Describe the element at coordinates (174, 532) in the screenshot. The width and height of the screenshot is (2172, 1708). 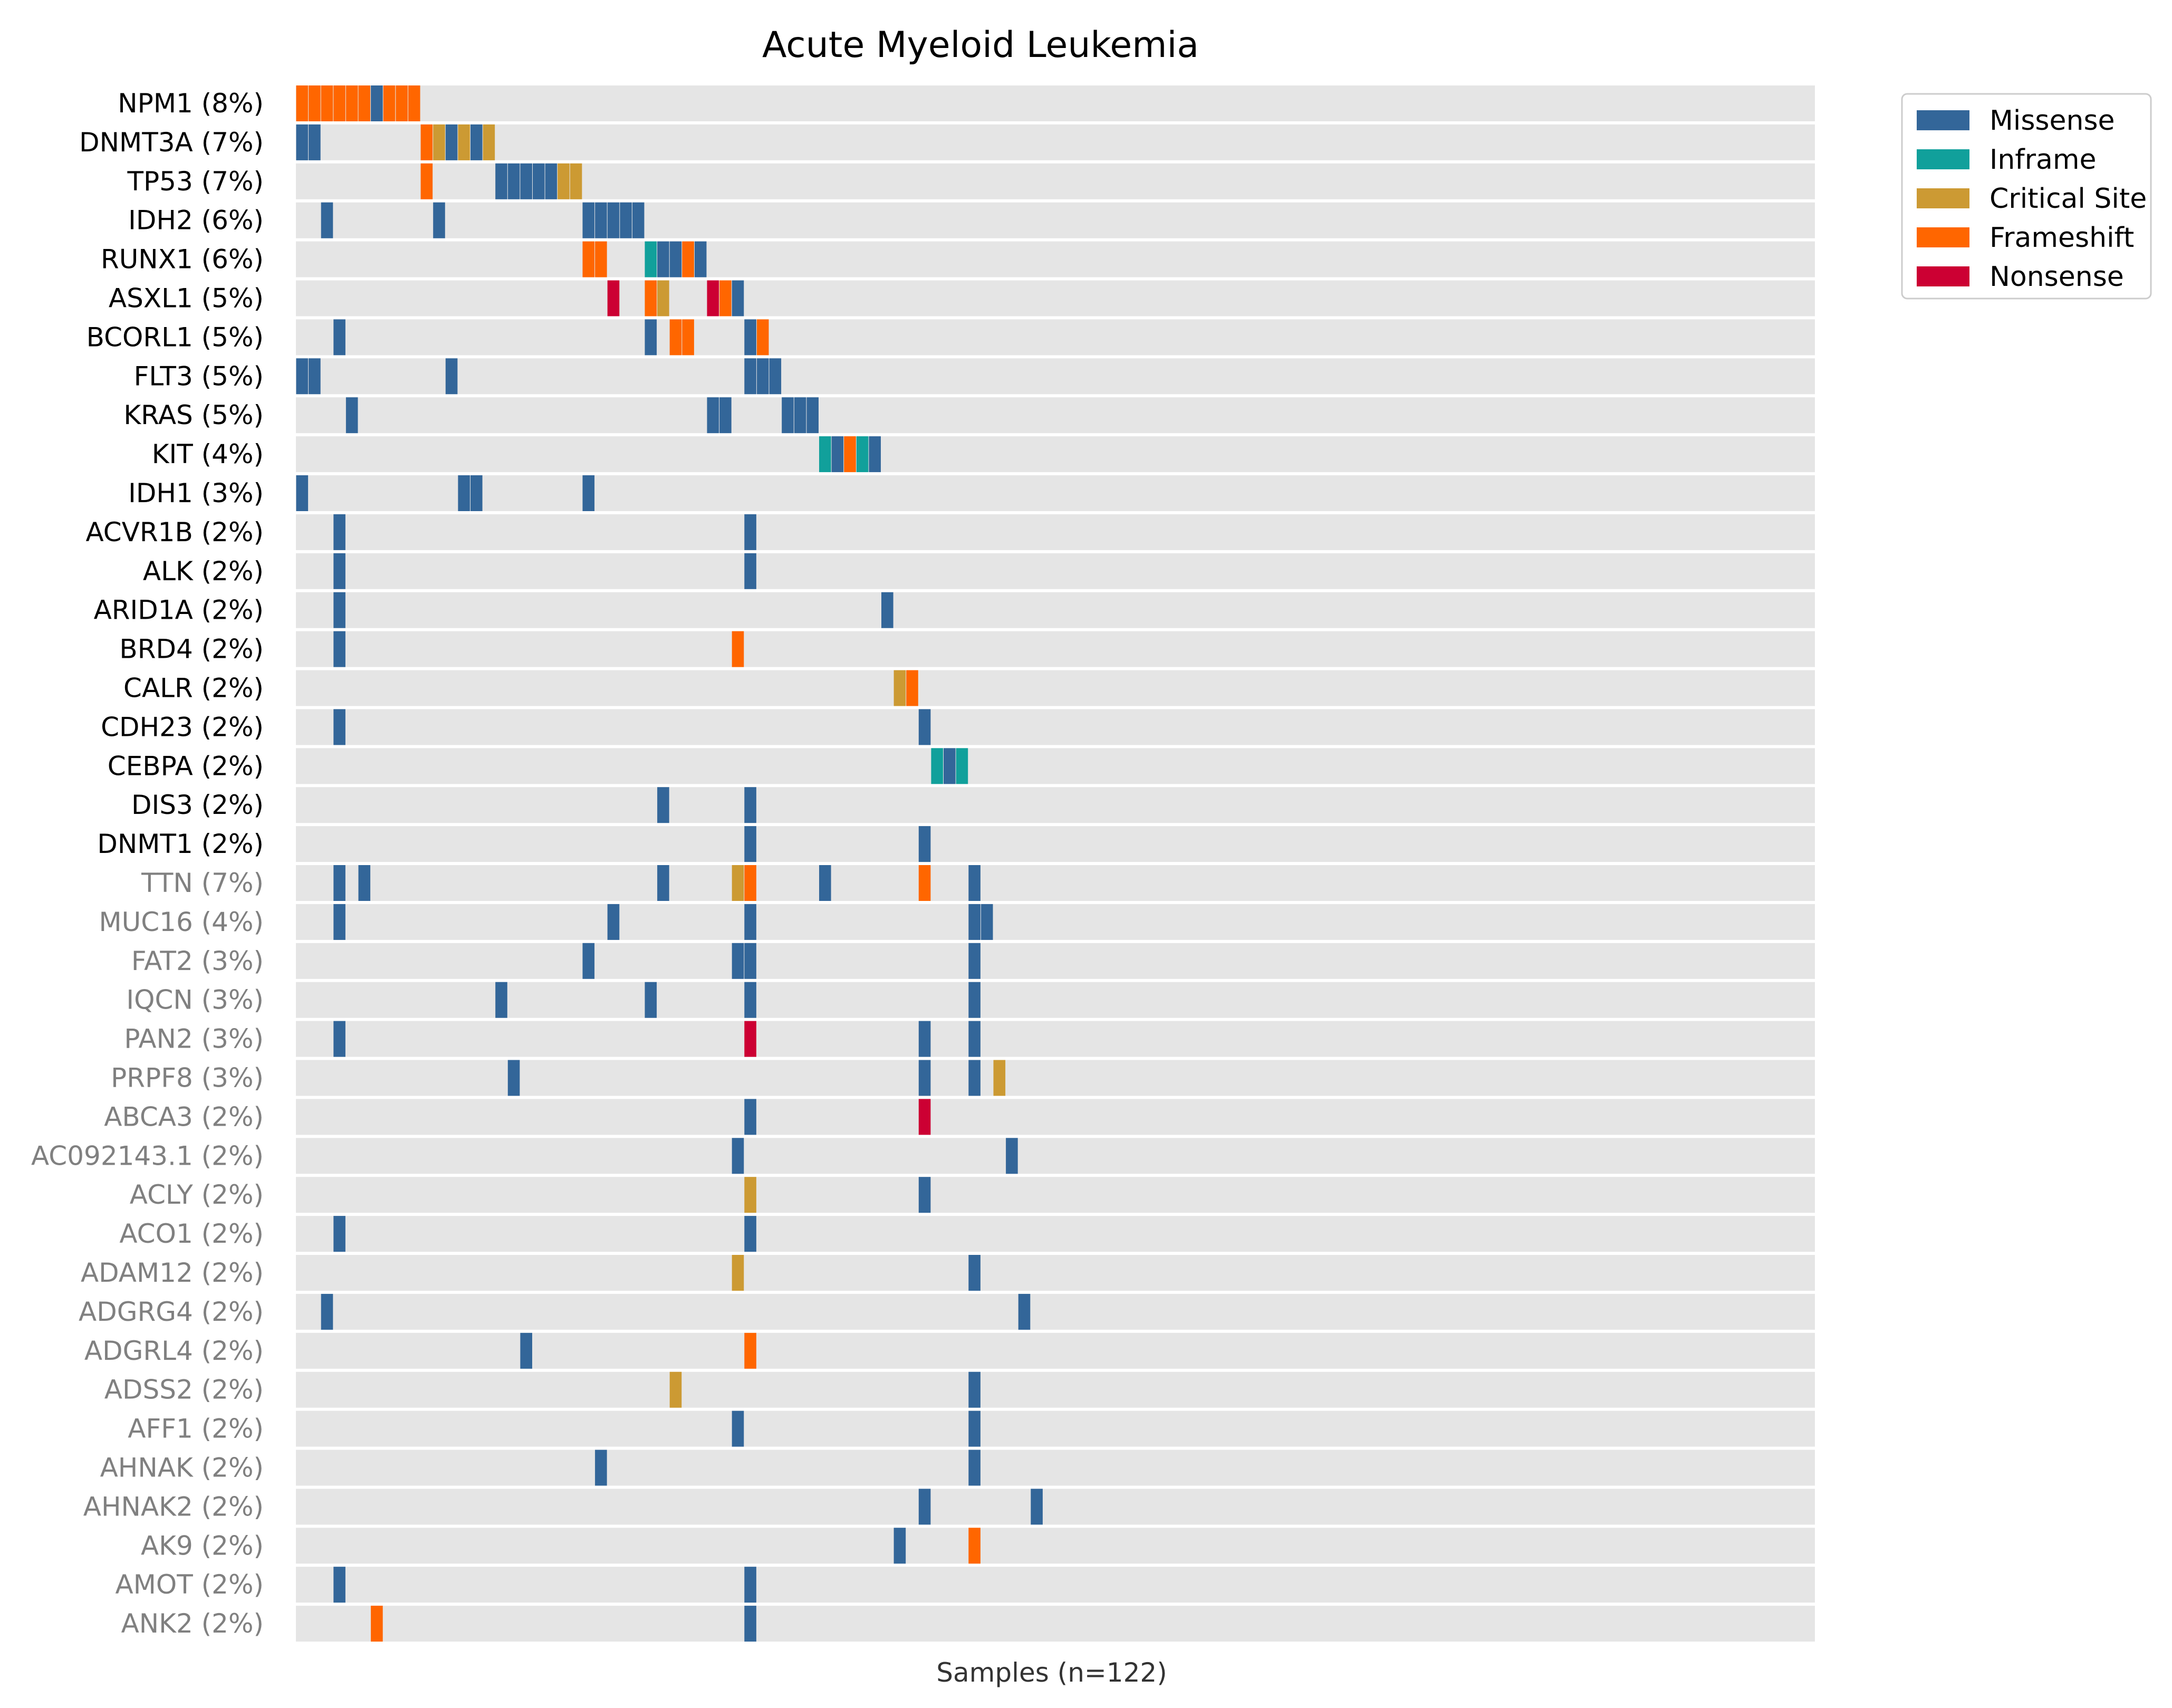
I see `gene-label: ACVR1B (2%)` at that location.